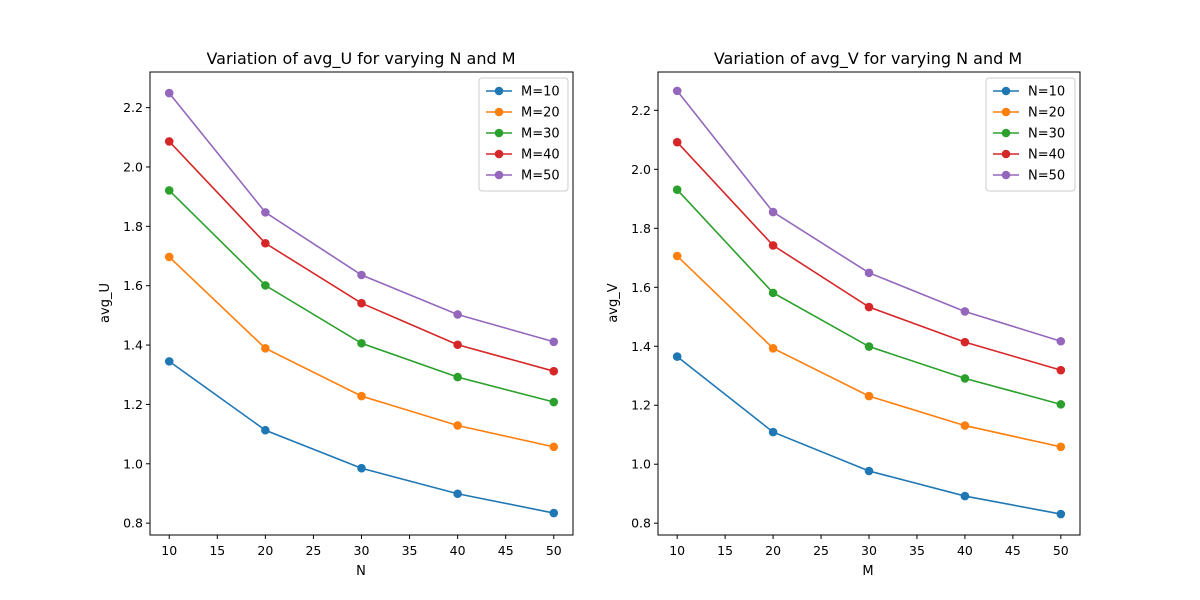 This screenshot has width=1200, height=600. What do you see at coordinates (554, 550) in the screenshot?
I see `x-tick-label: 50` at bounding box center [554, 550].